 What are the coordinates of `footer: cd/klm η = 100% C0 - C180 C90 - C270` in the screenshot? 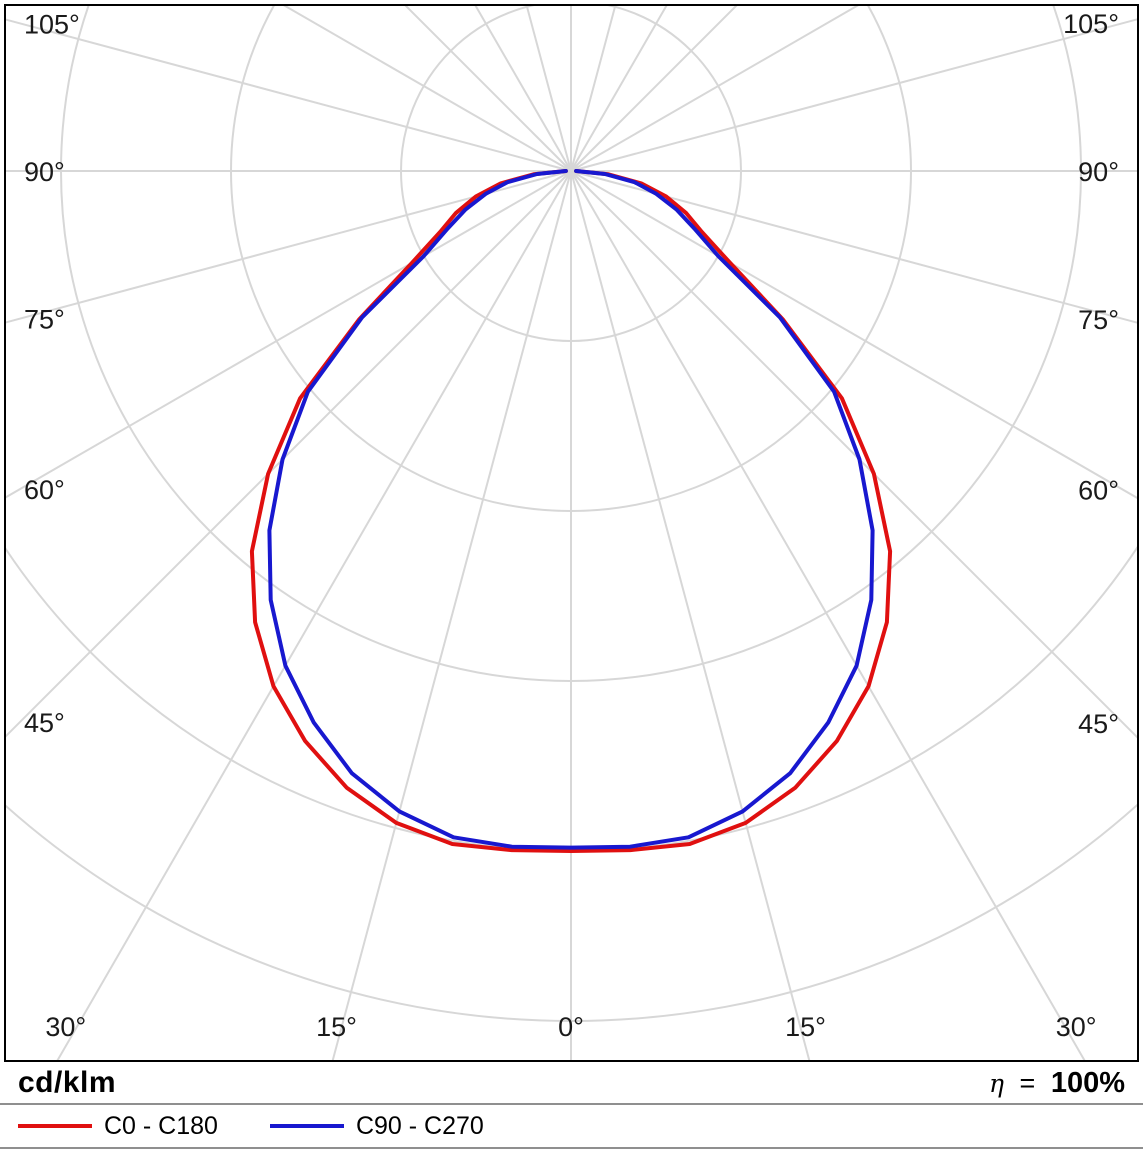 It's located at (571, 1107).